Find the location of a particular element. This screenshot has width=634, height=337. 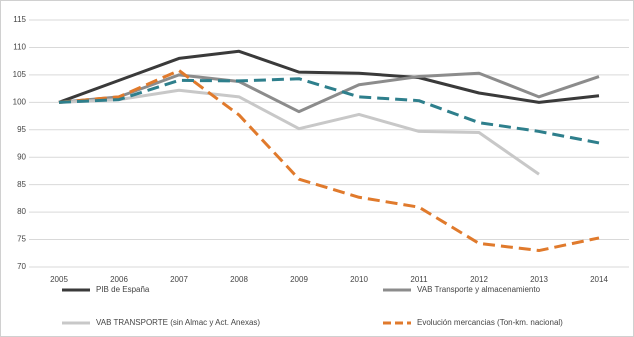

x-tick-label: 2014 is located at coordinates (599, 279).